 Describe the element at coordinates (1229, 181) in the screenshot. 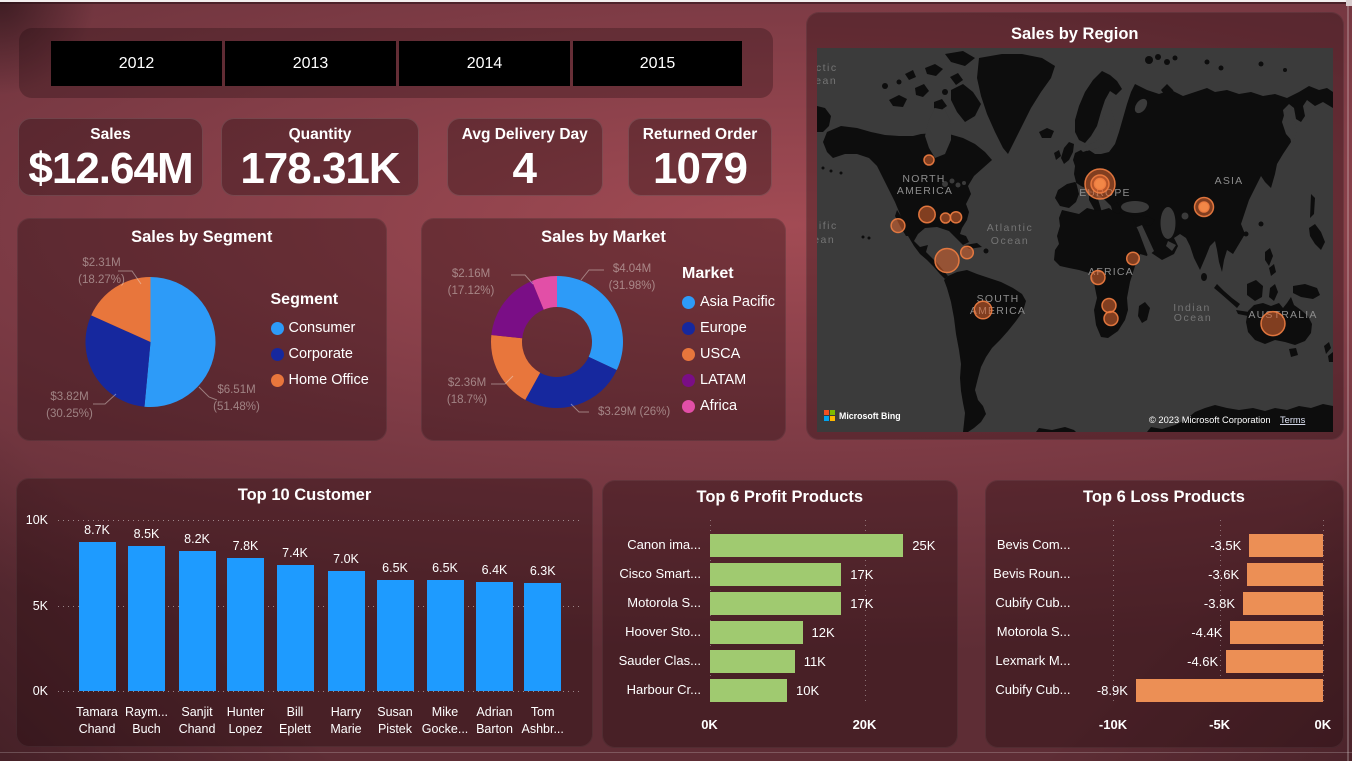

I see `svg-text: ASIA` at that location.